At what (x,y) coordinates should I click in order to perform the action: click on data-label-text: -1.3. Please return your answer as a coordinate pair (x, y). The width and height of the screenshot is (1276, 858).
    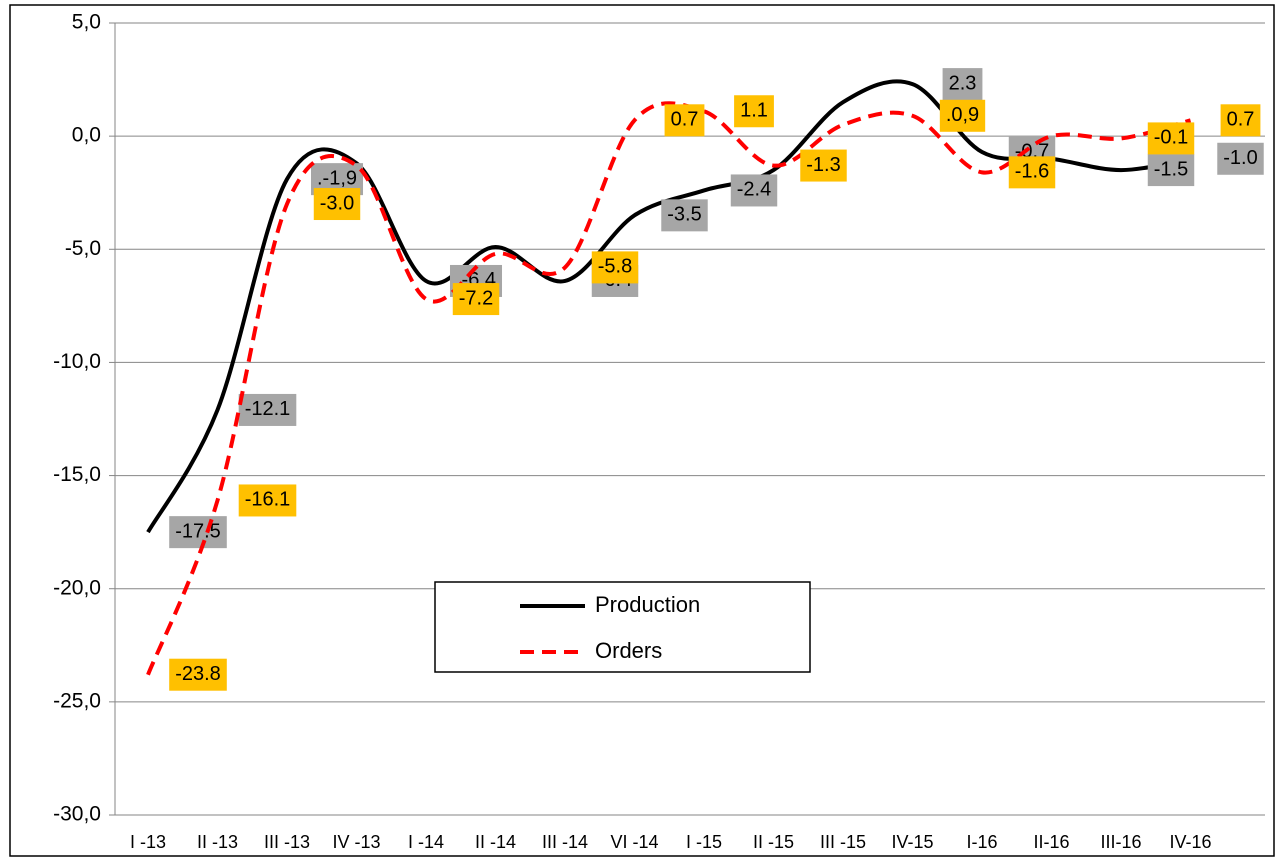
    Looking at the image, I should click on (823, 165).